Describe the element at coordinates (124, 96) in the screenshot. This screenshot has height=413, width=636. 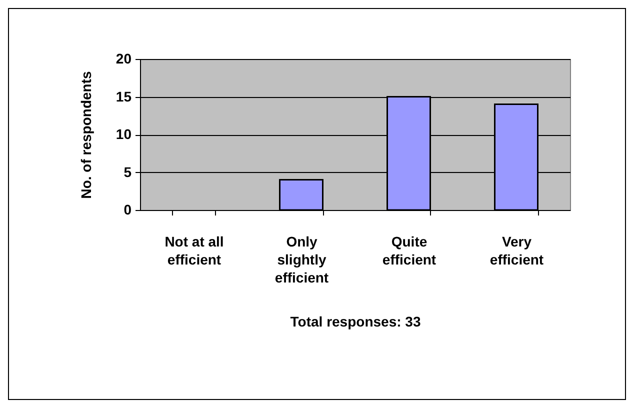
I see `y-tick-label: 15` at that location.